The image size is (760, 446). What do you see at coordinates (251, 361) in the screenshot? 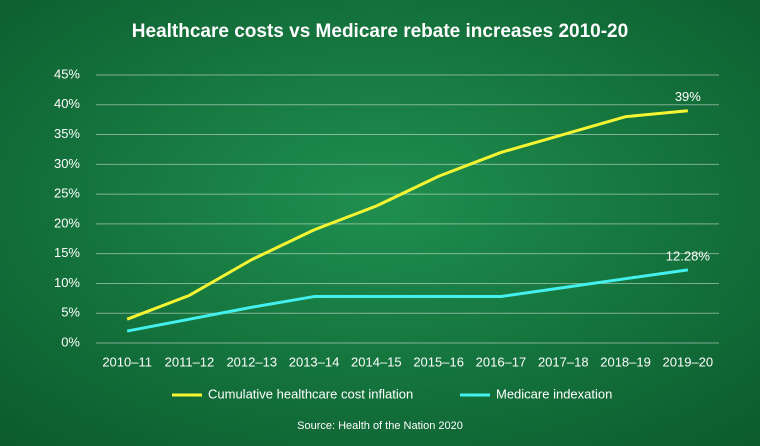
I see `x-tick-label: 2012–13` at bounding box center [251, 361].